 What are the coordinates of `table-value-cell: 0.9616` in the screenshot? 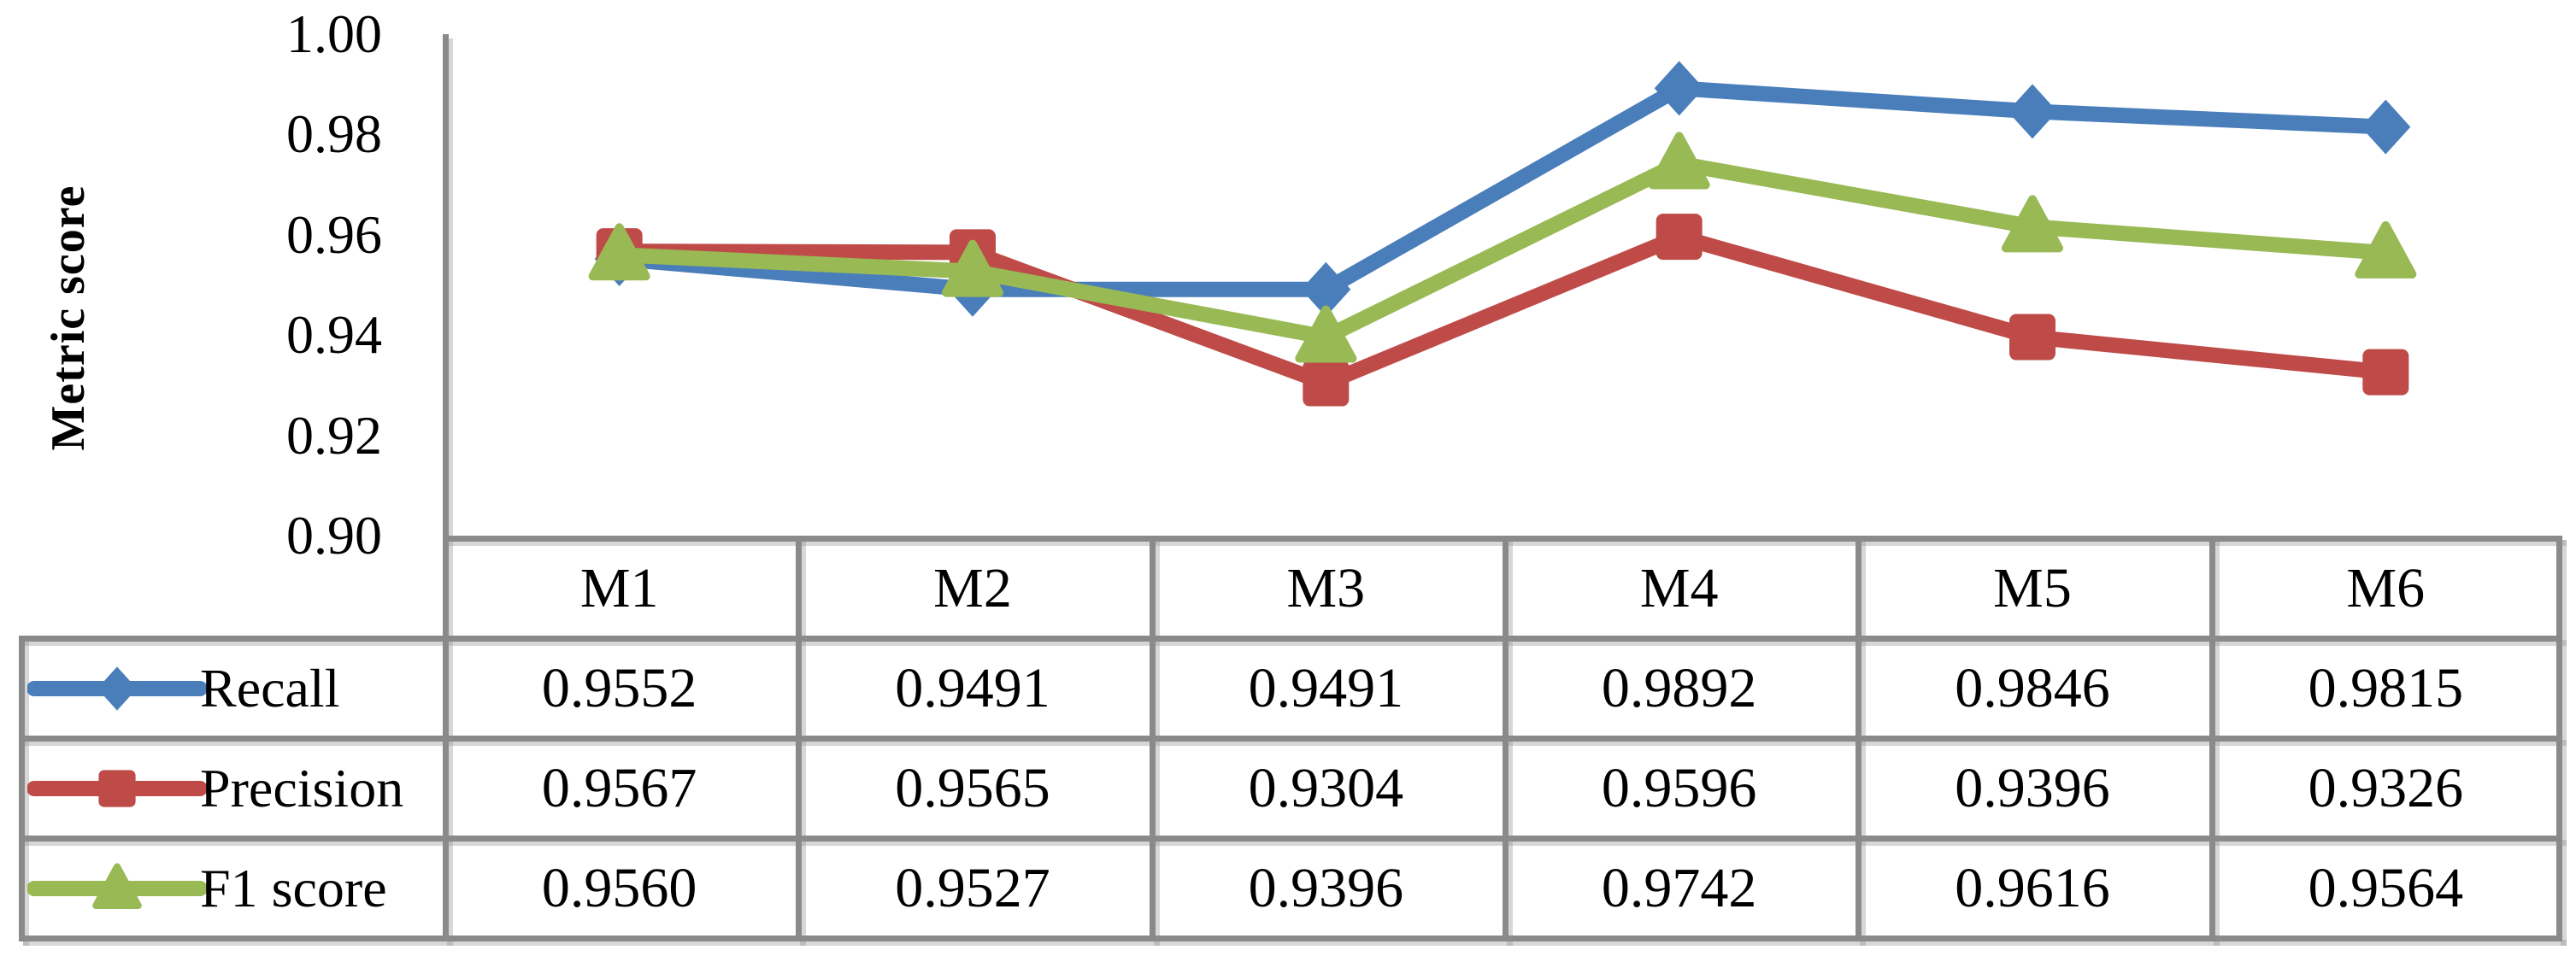 It's located at (2032, 887).